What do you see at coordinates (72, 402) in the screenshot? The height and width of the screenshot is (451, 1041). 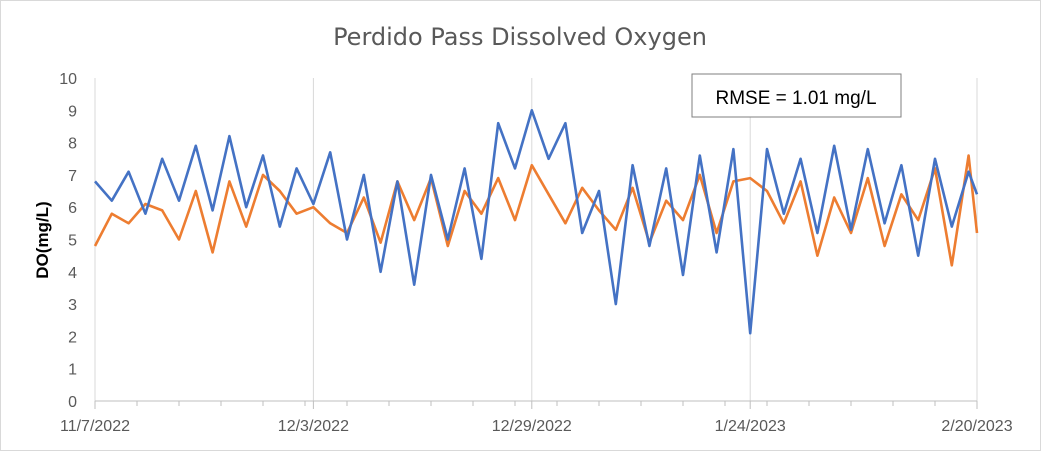 I see `y-tick-label: 0` at bounding box center [72, 402].